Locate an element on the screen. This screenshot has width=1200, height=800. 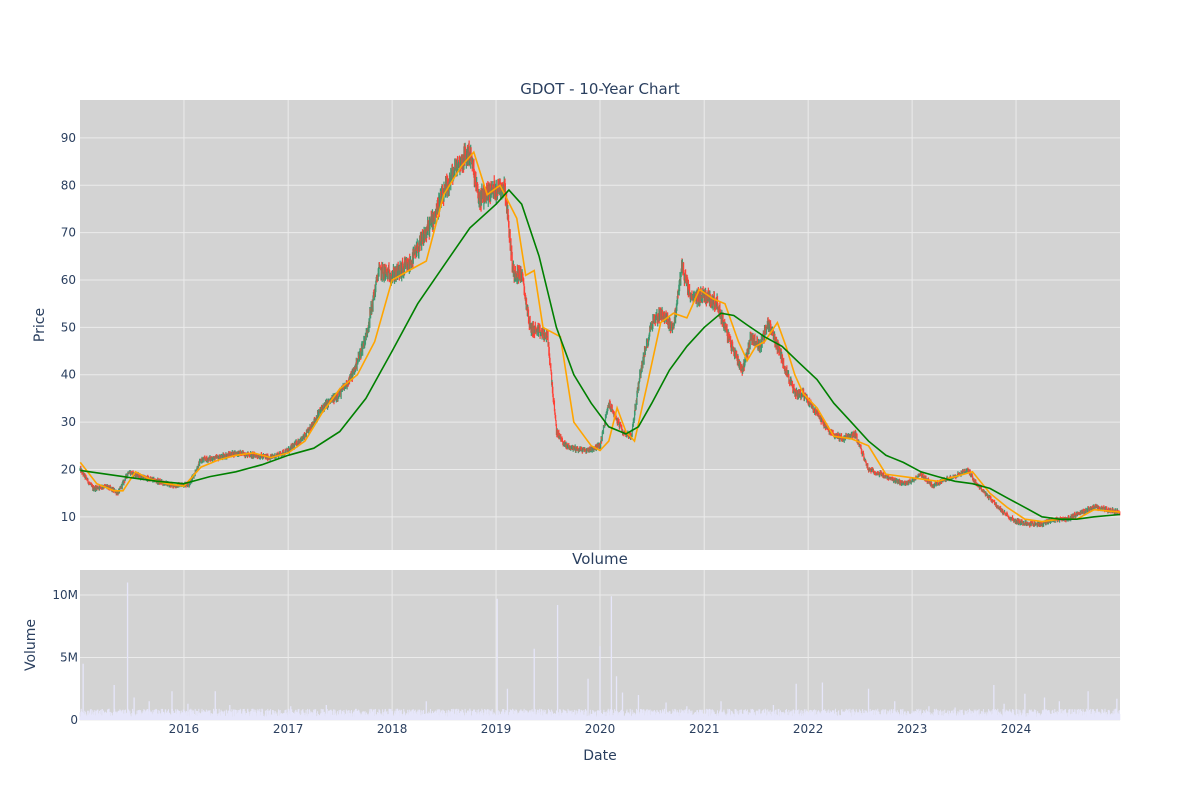
volume-bars is located at coordinates (600, 651).